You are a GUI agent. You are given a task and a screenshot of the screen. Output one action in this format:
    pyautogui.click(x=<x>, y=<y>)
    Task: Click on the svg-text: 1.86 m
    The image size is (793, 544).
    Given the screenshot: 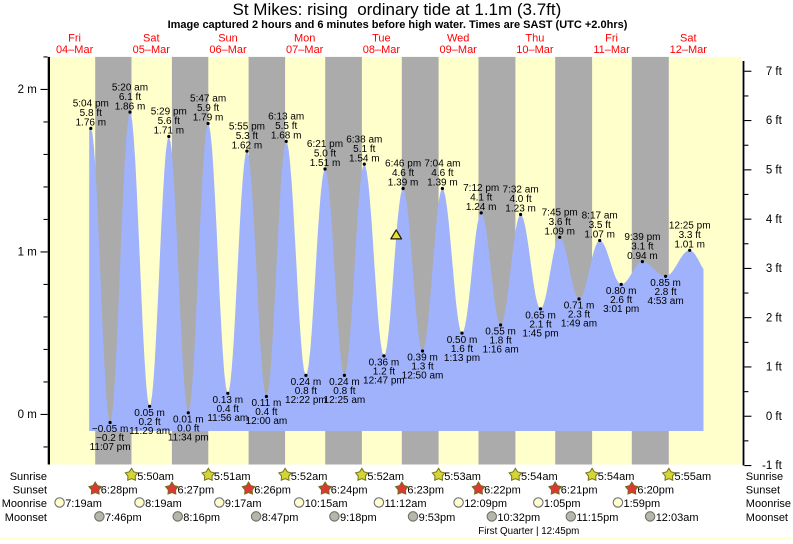 What is the action you would take?
    pyautogui.click(x=130, y=106)
    